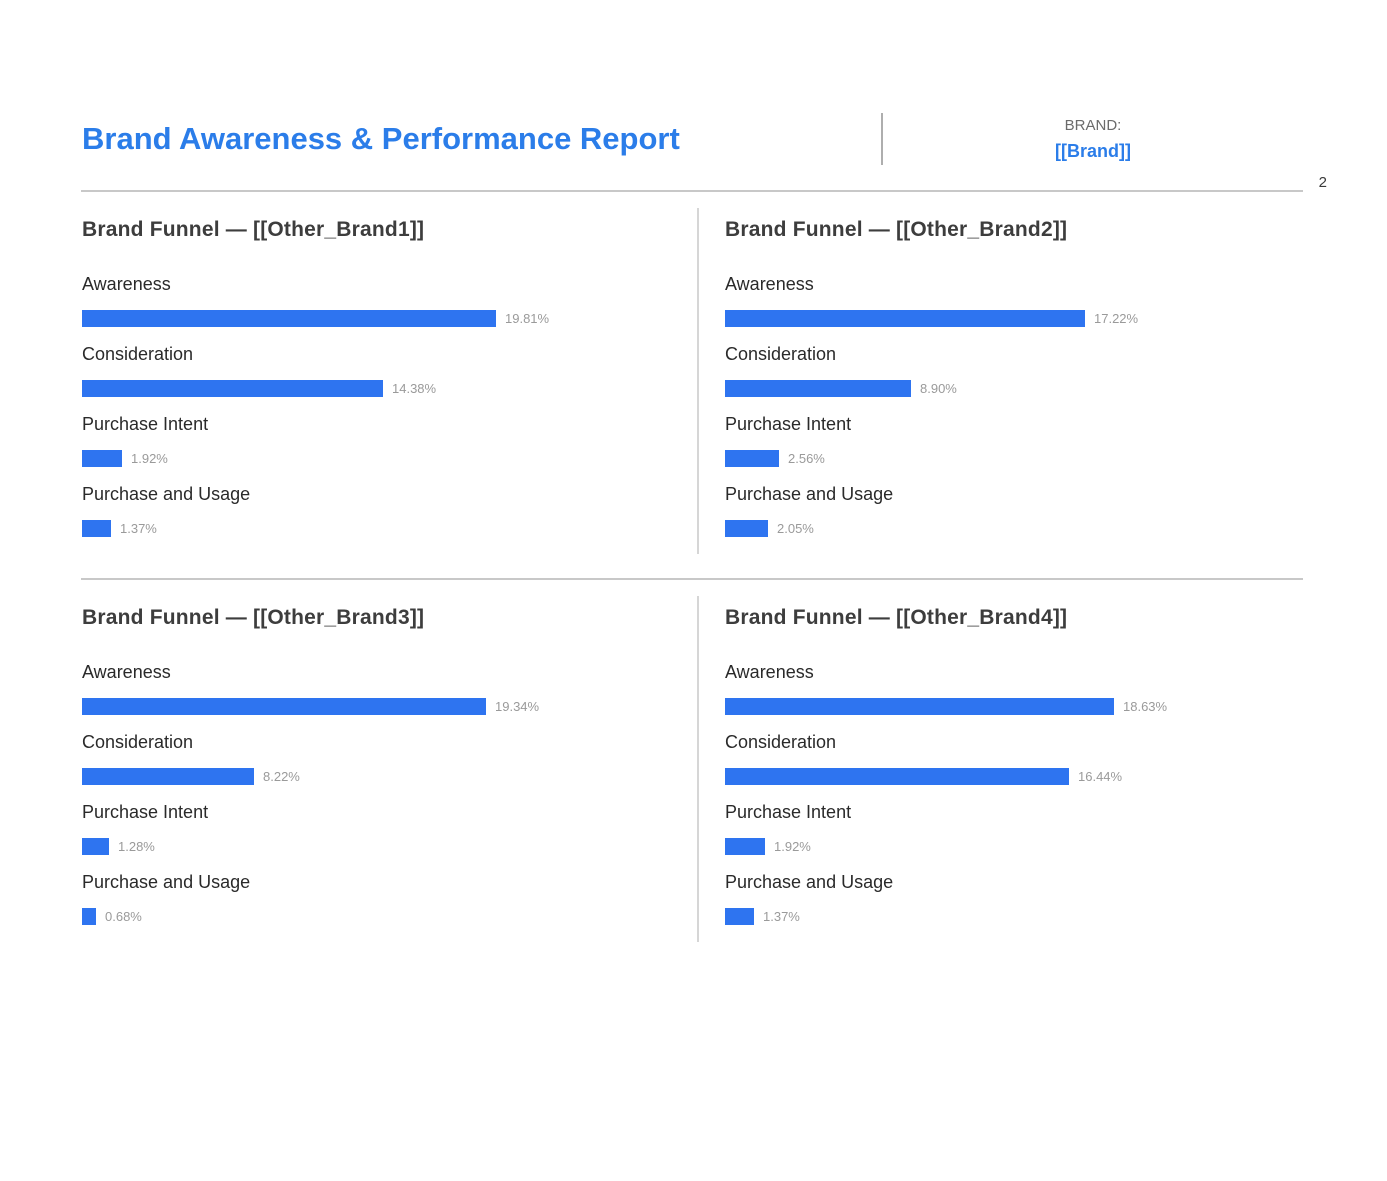 Image resolution: width=1387 pixels, height=1181 pixels. I want to click on stage-value-label: 18.63%, so click(1145, 706).